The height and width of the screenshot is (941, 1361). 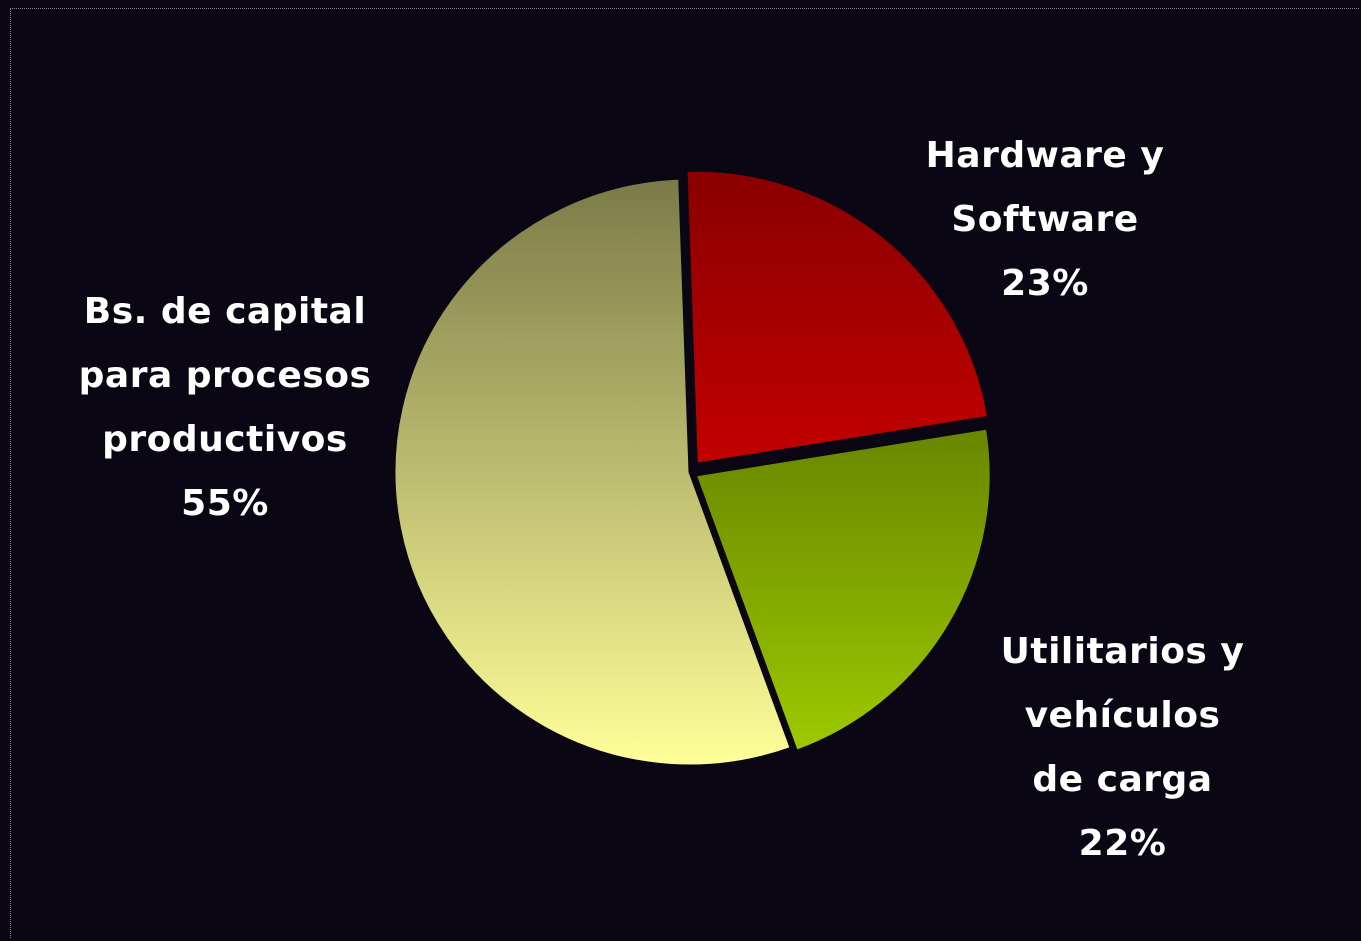 I want to click on slice-percent: 22%, so click(x=1122, y=843).